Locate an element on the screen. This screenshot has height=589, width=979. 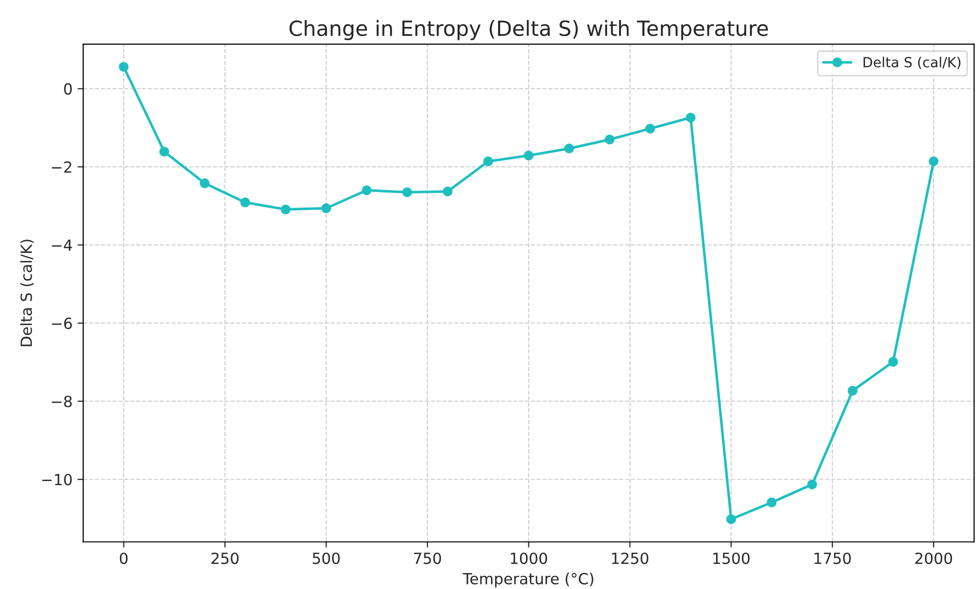
legend-label: Delta S (cal/K) is located at coordinates (912, 63).